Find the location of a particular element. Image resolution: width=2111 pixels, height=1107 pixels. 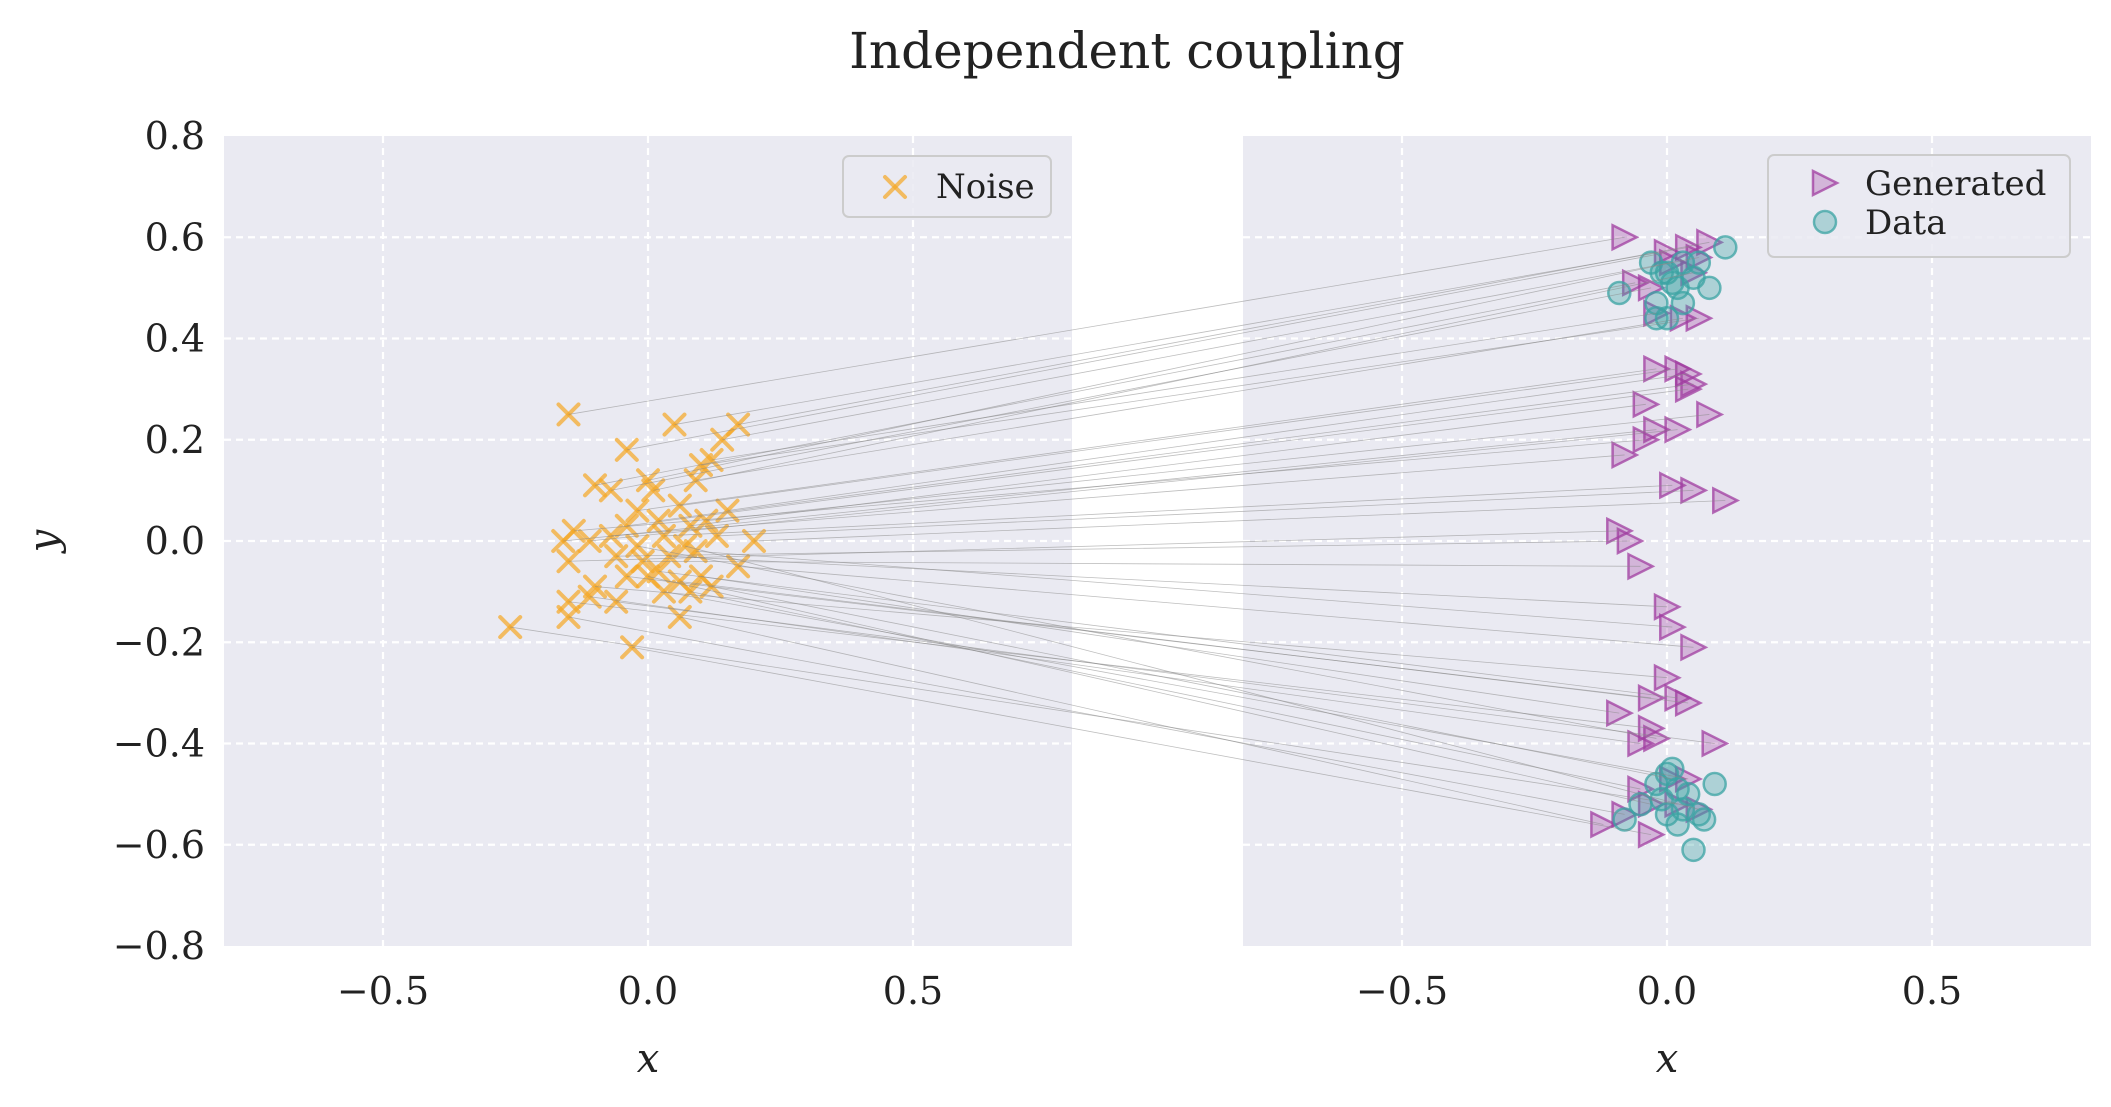

right-legend-box is located at coordinates (1919, 206).